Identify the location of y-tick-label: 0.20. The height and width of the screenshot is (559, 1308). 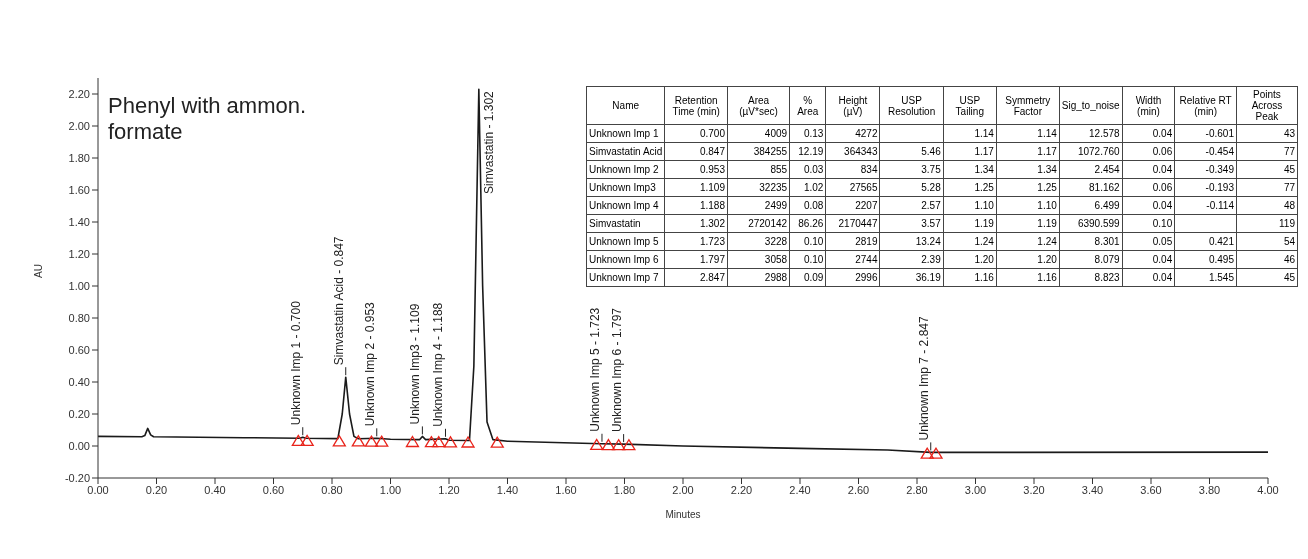
(79, 413).